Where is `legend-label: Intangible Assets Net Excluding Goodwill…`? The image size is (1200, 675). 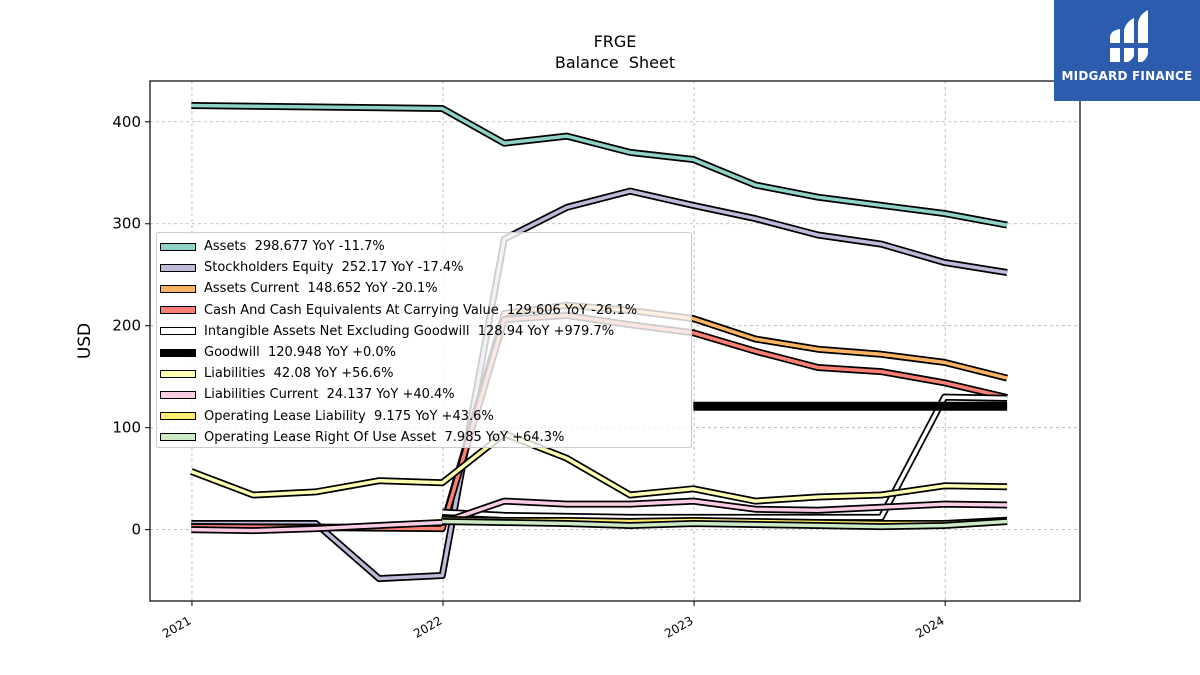
legend-label: Intangible Assets Net Excluding Goodwill… is located at coordinates (409, 331).